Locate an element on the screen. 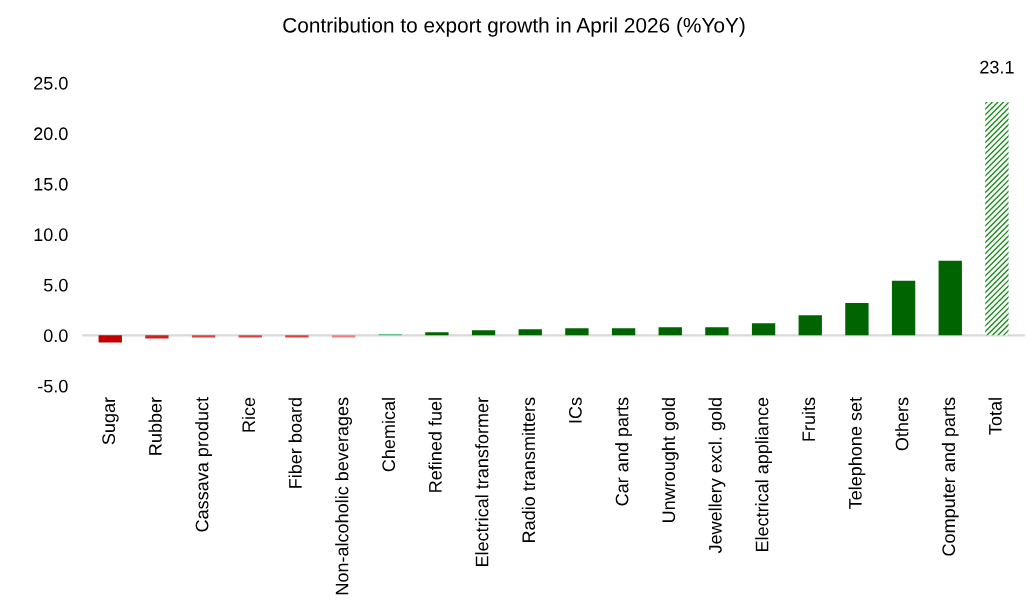 The image size is (1028, 601). x-tick-label: Electrical appliance is located at coordinates (763, 474).